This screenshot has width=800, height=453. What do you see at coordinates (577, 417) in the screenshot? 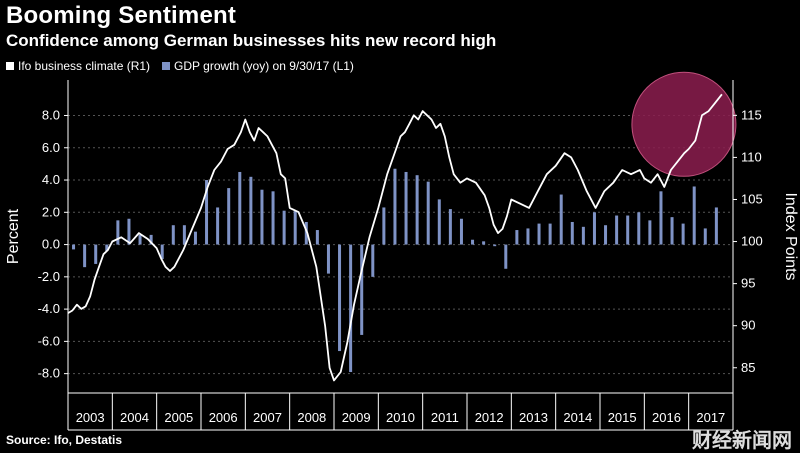
I see `x-tick-label: 2014` at bounding box center [577, 417].